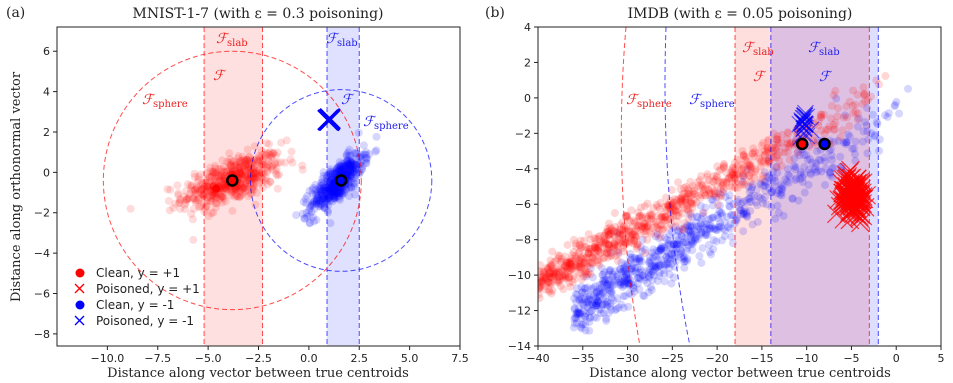 The width and height of the screenshot is (953, 383). What do you see at coordinates (348, 100) in the screenshot?
I see `panel-a-f-blue: ℱ` at bounding box center [348, 100].